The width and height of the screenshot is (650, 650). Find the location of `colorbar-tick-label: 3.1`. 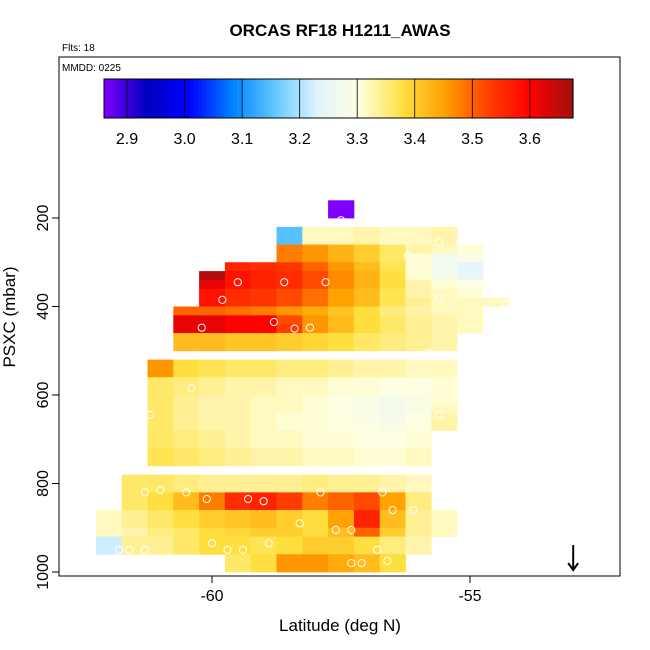

colorbar-tick-label: 3.1 is located at coordinates (242, 139).